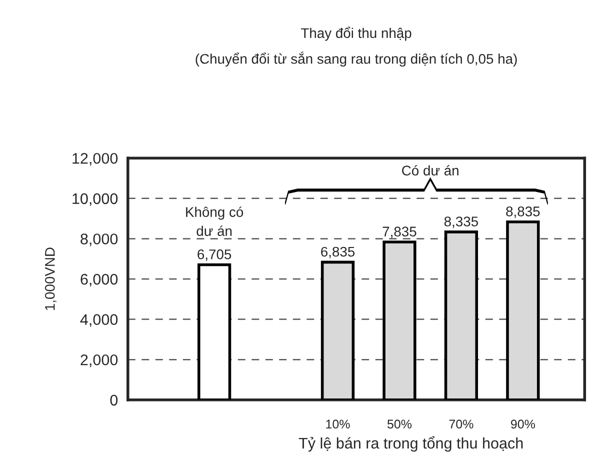  I want to click on y-tick-label: 12,000, so click(95, 159).